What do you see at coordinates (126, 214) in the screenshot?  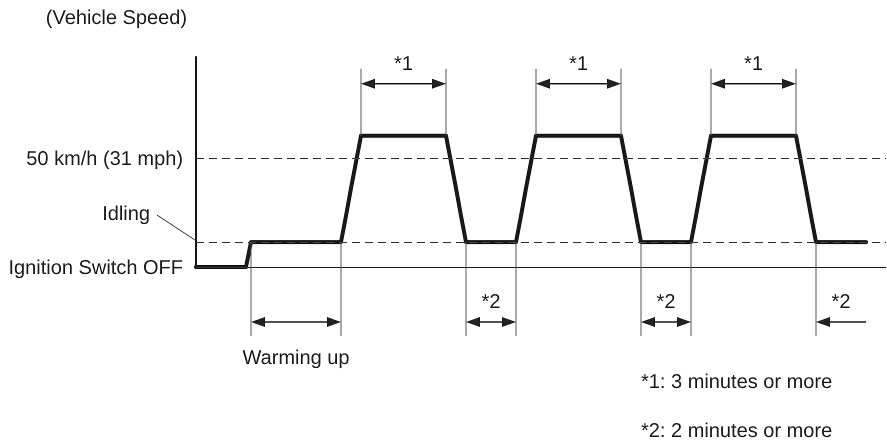 I see `legend-label: Idling` at bounding box center [126, 214].